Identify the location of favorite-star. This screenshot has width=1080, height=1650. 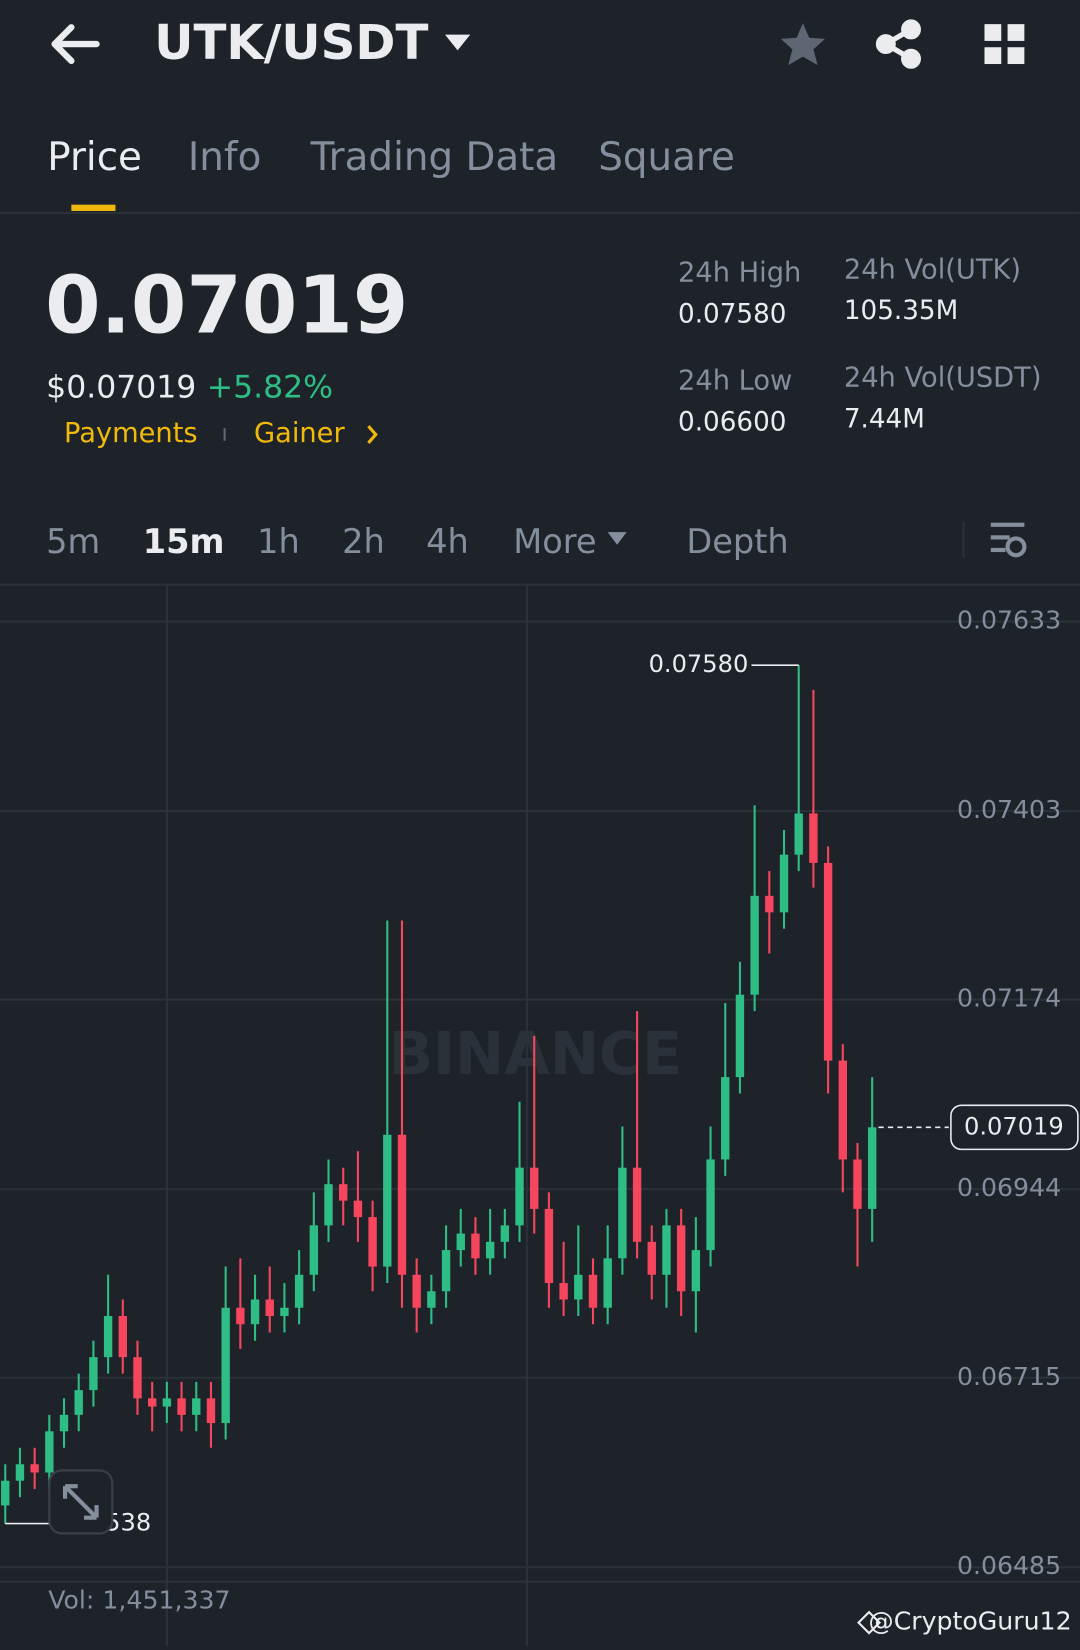
(802, 44).